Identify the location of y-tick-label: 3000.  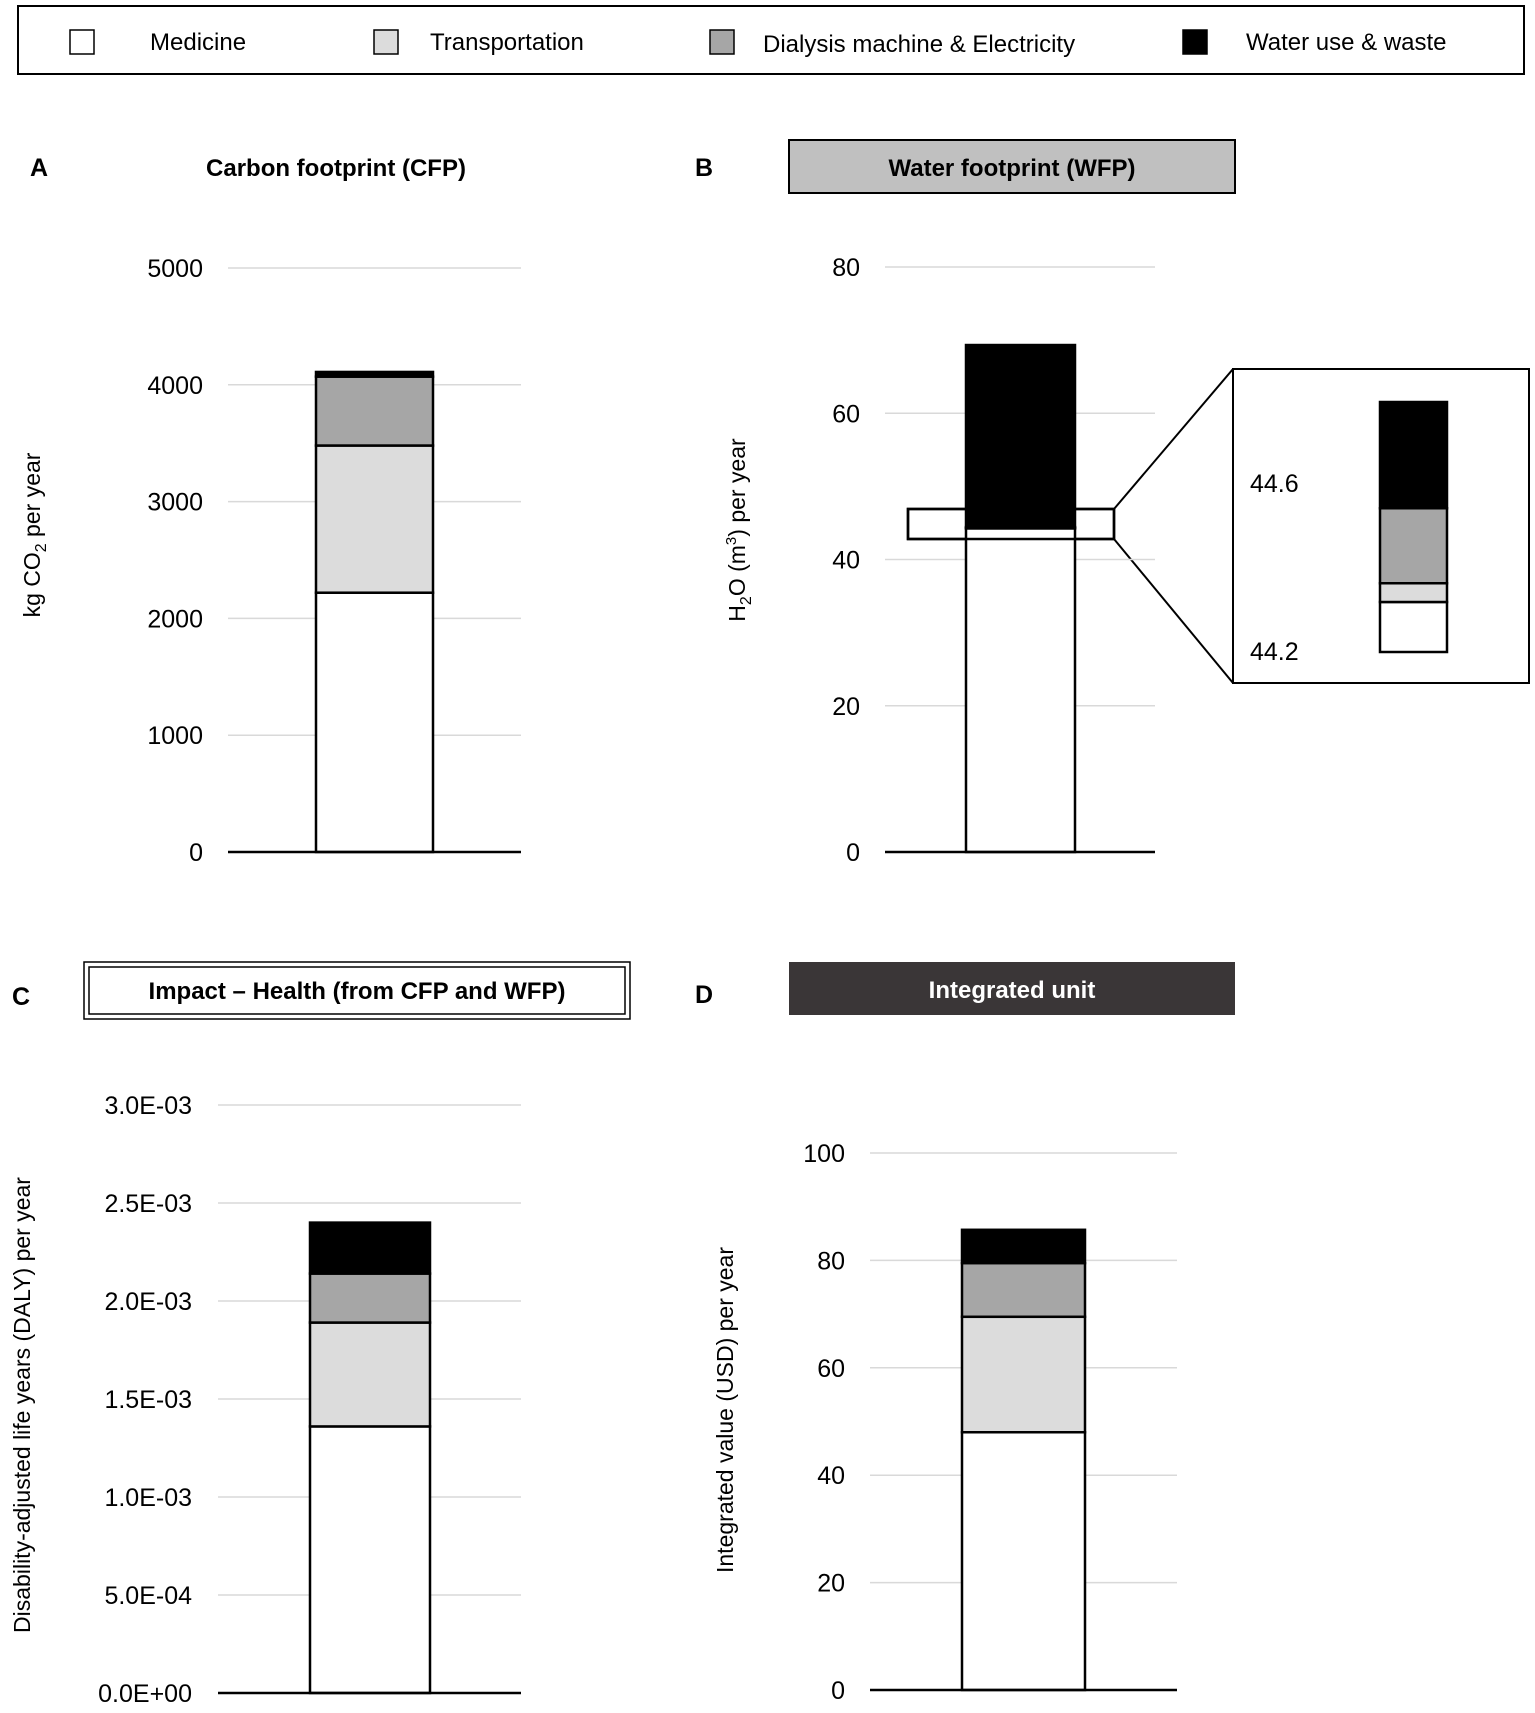
(175, 503).